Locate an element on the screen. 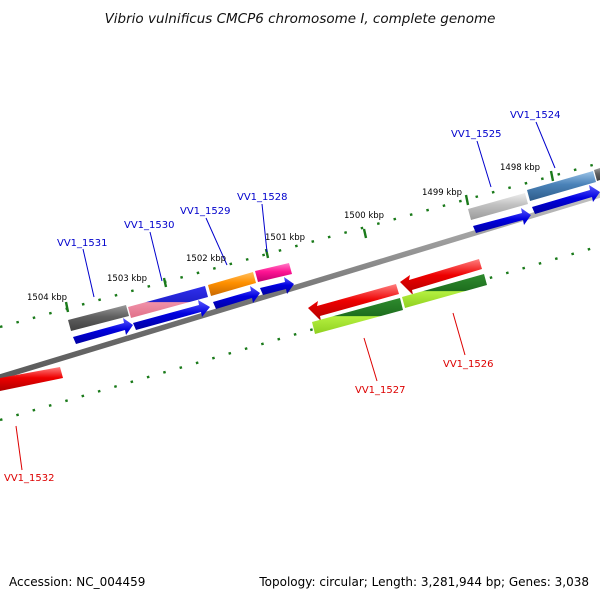 The height and width of the screenshot is (600, 600). gene-right-edge-feature is located at coordinates (597, 174).